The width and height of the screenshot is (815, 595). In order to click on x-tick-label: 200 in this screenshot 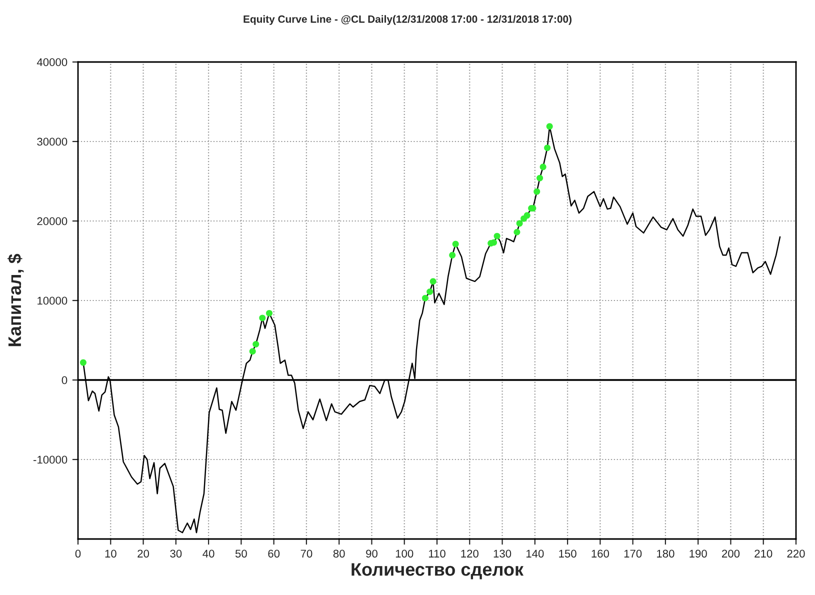, I will do `click(731, 554)`.